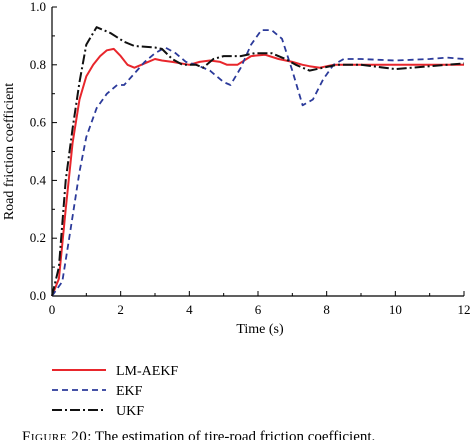 Image resolution: width=474 pixels, height=440 pixels. I want to click on x-tick-label: 6, so click(258, 309).